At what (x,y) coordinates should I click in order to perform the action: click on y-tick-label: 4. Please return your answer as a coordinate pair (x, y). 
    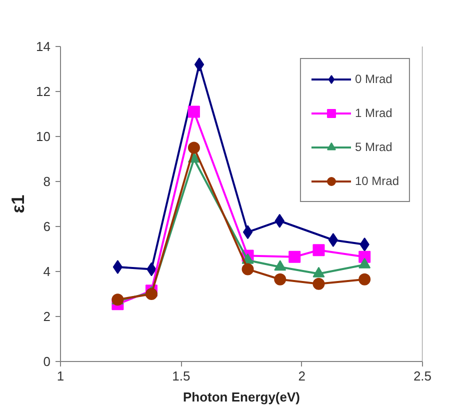
    Looking at the image, I should click on (47, 271).